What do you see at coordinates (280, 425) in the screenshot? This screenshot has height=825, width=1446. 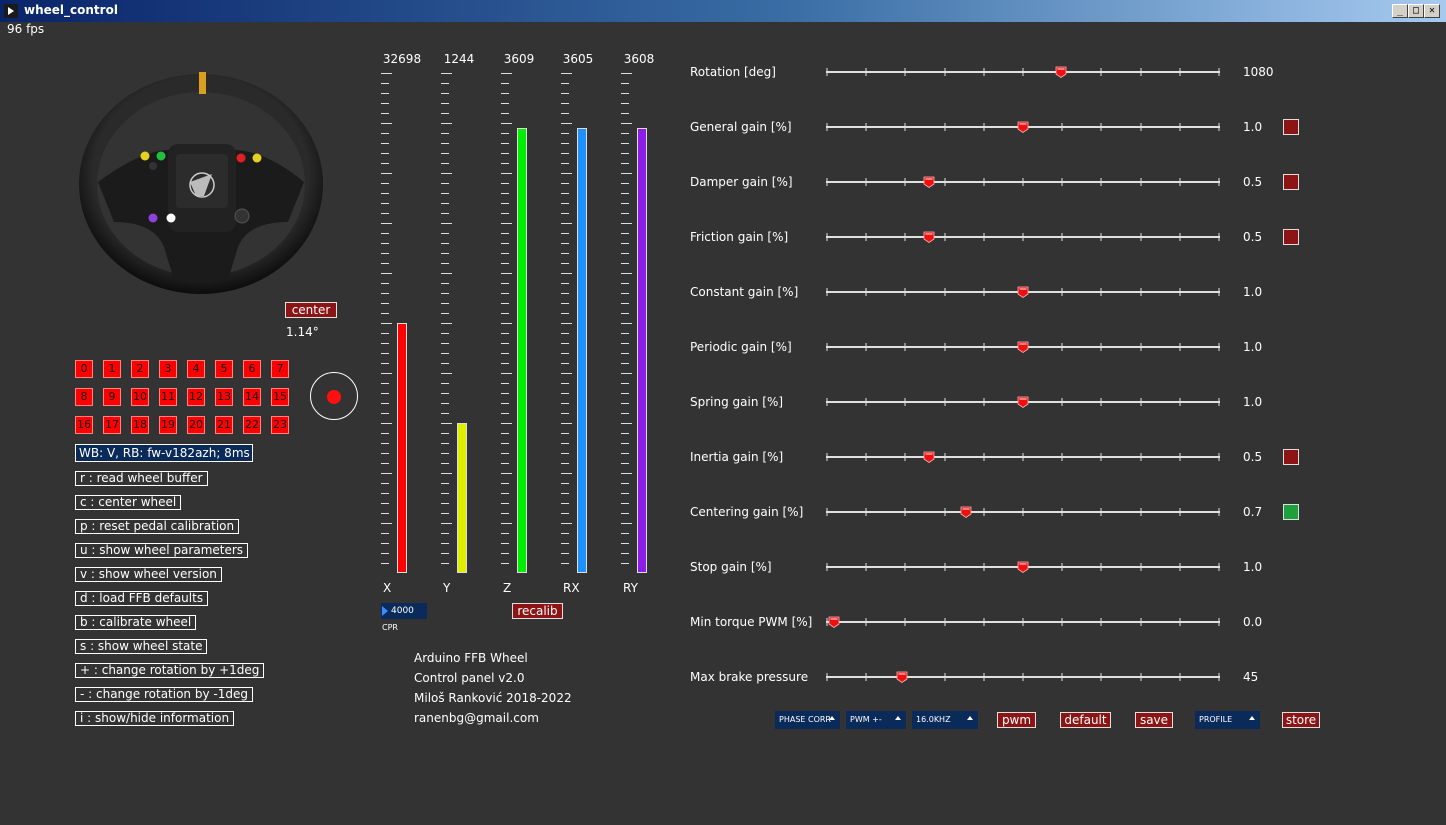 I see `button-indicator: 23` at bounding box center [280, 425].